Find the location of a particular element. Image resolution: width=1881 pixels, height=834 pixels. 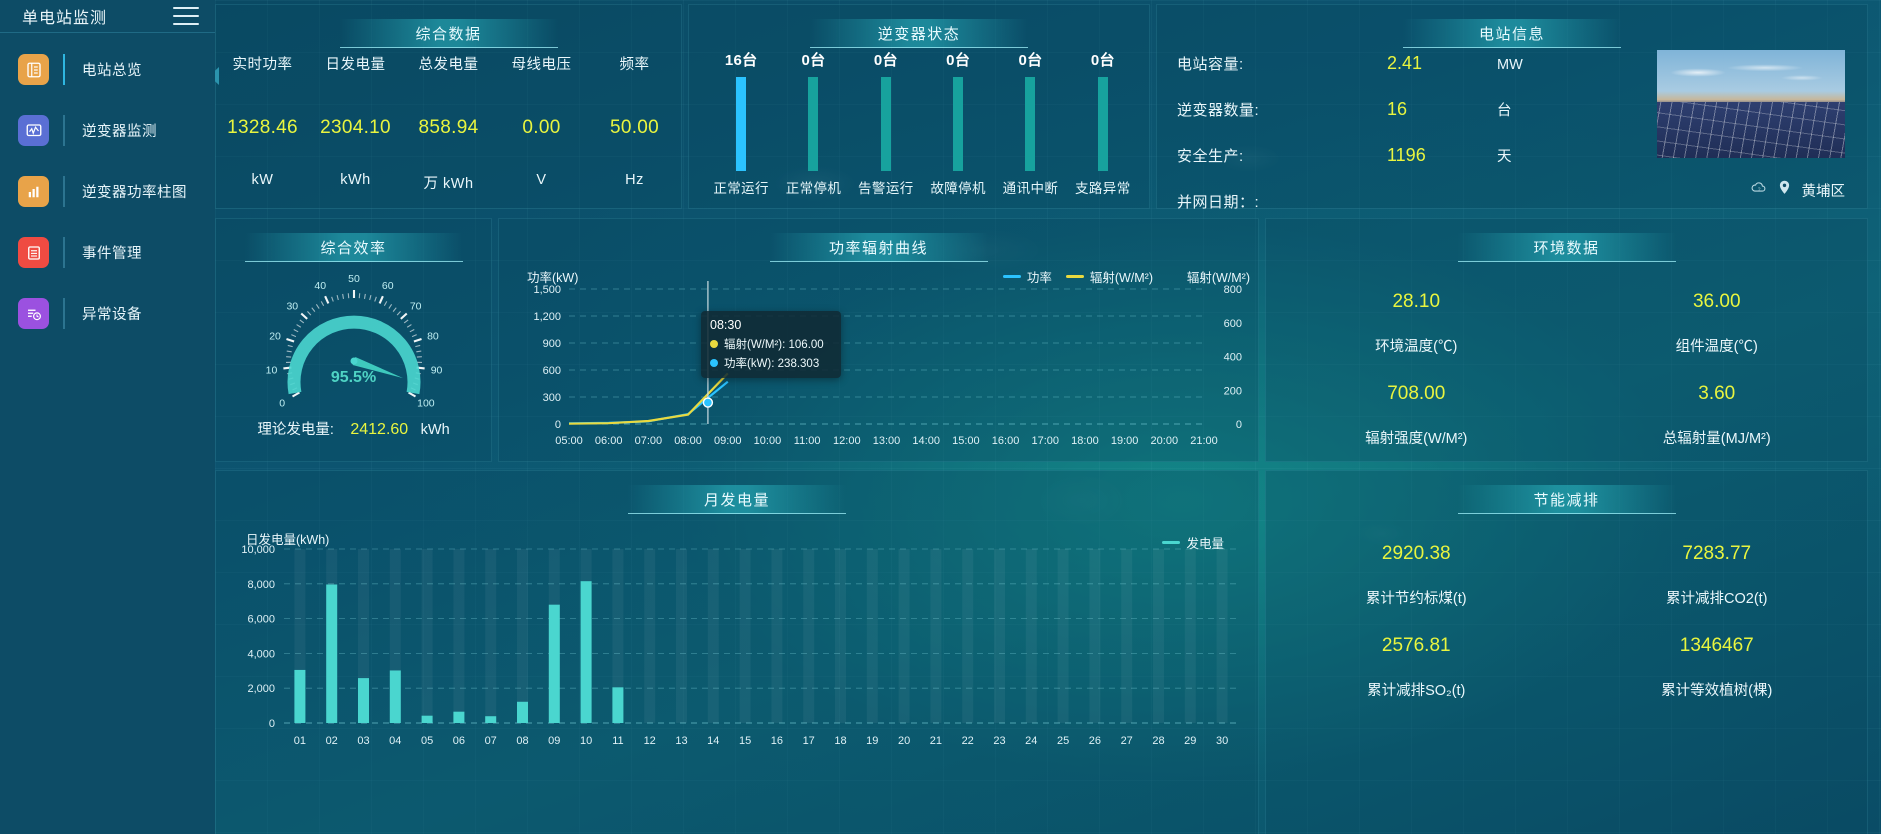

svg-text: 900 is located at coordinates (552, 344).